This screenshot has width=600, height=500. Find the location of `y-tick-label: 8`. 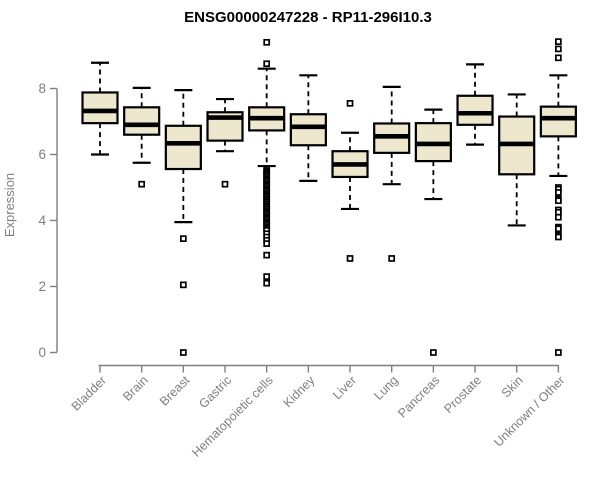

y-tick-label: 8 is located at coordinates (42, 88).